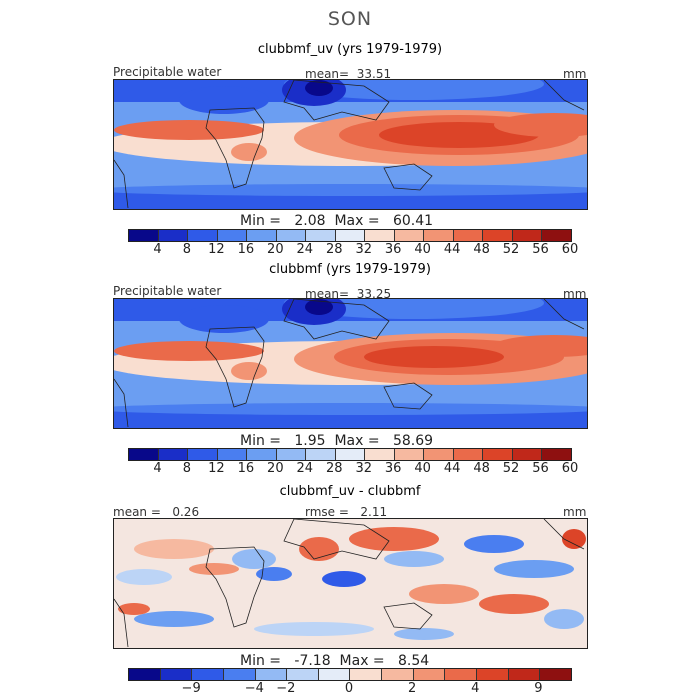 The width and height of the screenshot is (700, 700). I want to click on north-america-outline, so click(564, 314).